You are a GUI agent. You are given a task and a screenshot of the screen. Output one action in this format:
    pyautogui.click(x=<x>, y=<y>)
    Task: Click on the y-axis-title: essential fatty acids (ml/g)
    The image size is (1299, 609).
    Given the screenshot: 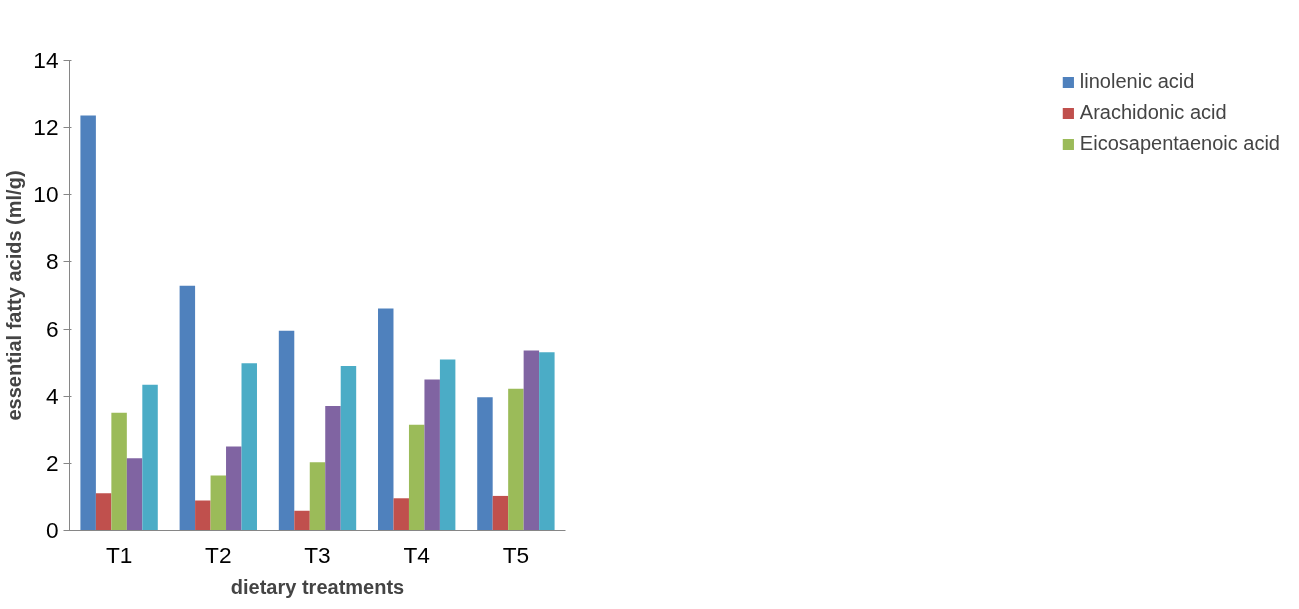 What is the action you would take?
    pyautogui.click(x=14, y=295)
    